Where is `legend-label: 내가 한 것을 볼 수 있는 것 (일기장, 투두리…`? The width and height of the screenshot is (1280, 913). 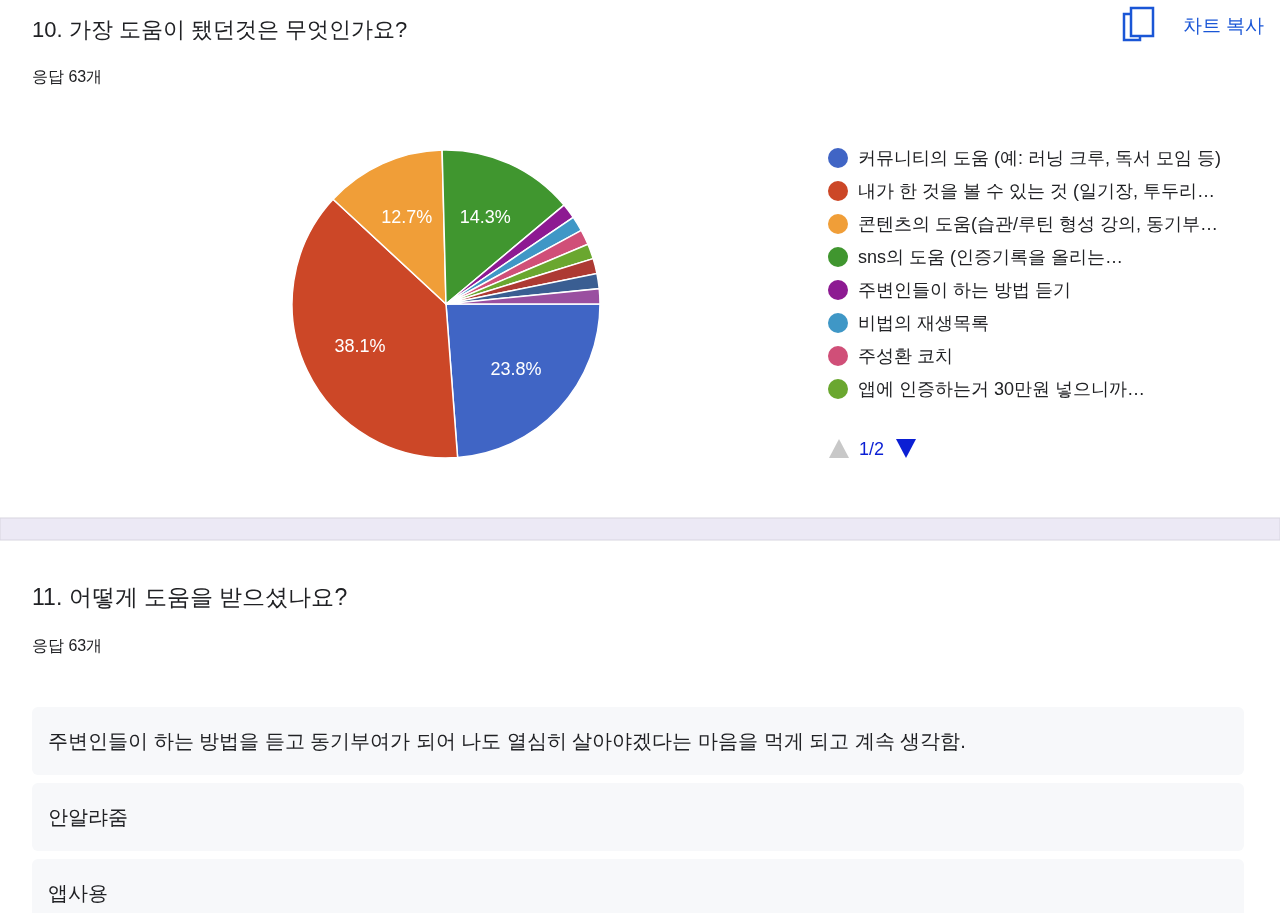
legend-label: 내가 한 것을 볼 수 있는 것 (일기장, 투두리… is located at coordinates (1037, 191).